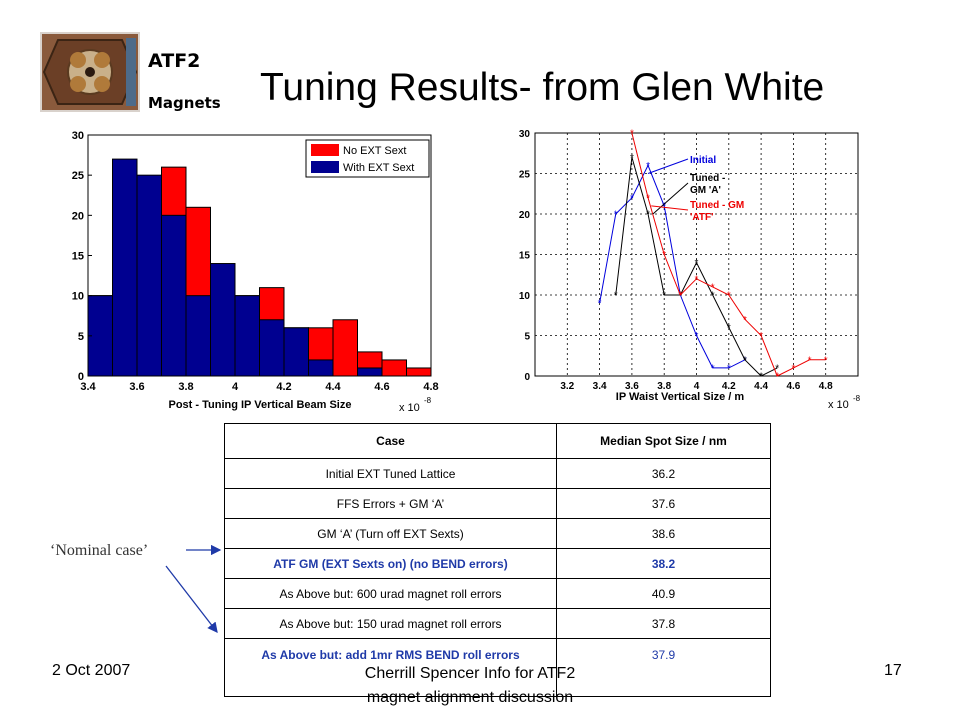  Describe the element at coordinates (390, 441) in the screenshot. I see `column-header-case: Case` at that location.